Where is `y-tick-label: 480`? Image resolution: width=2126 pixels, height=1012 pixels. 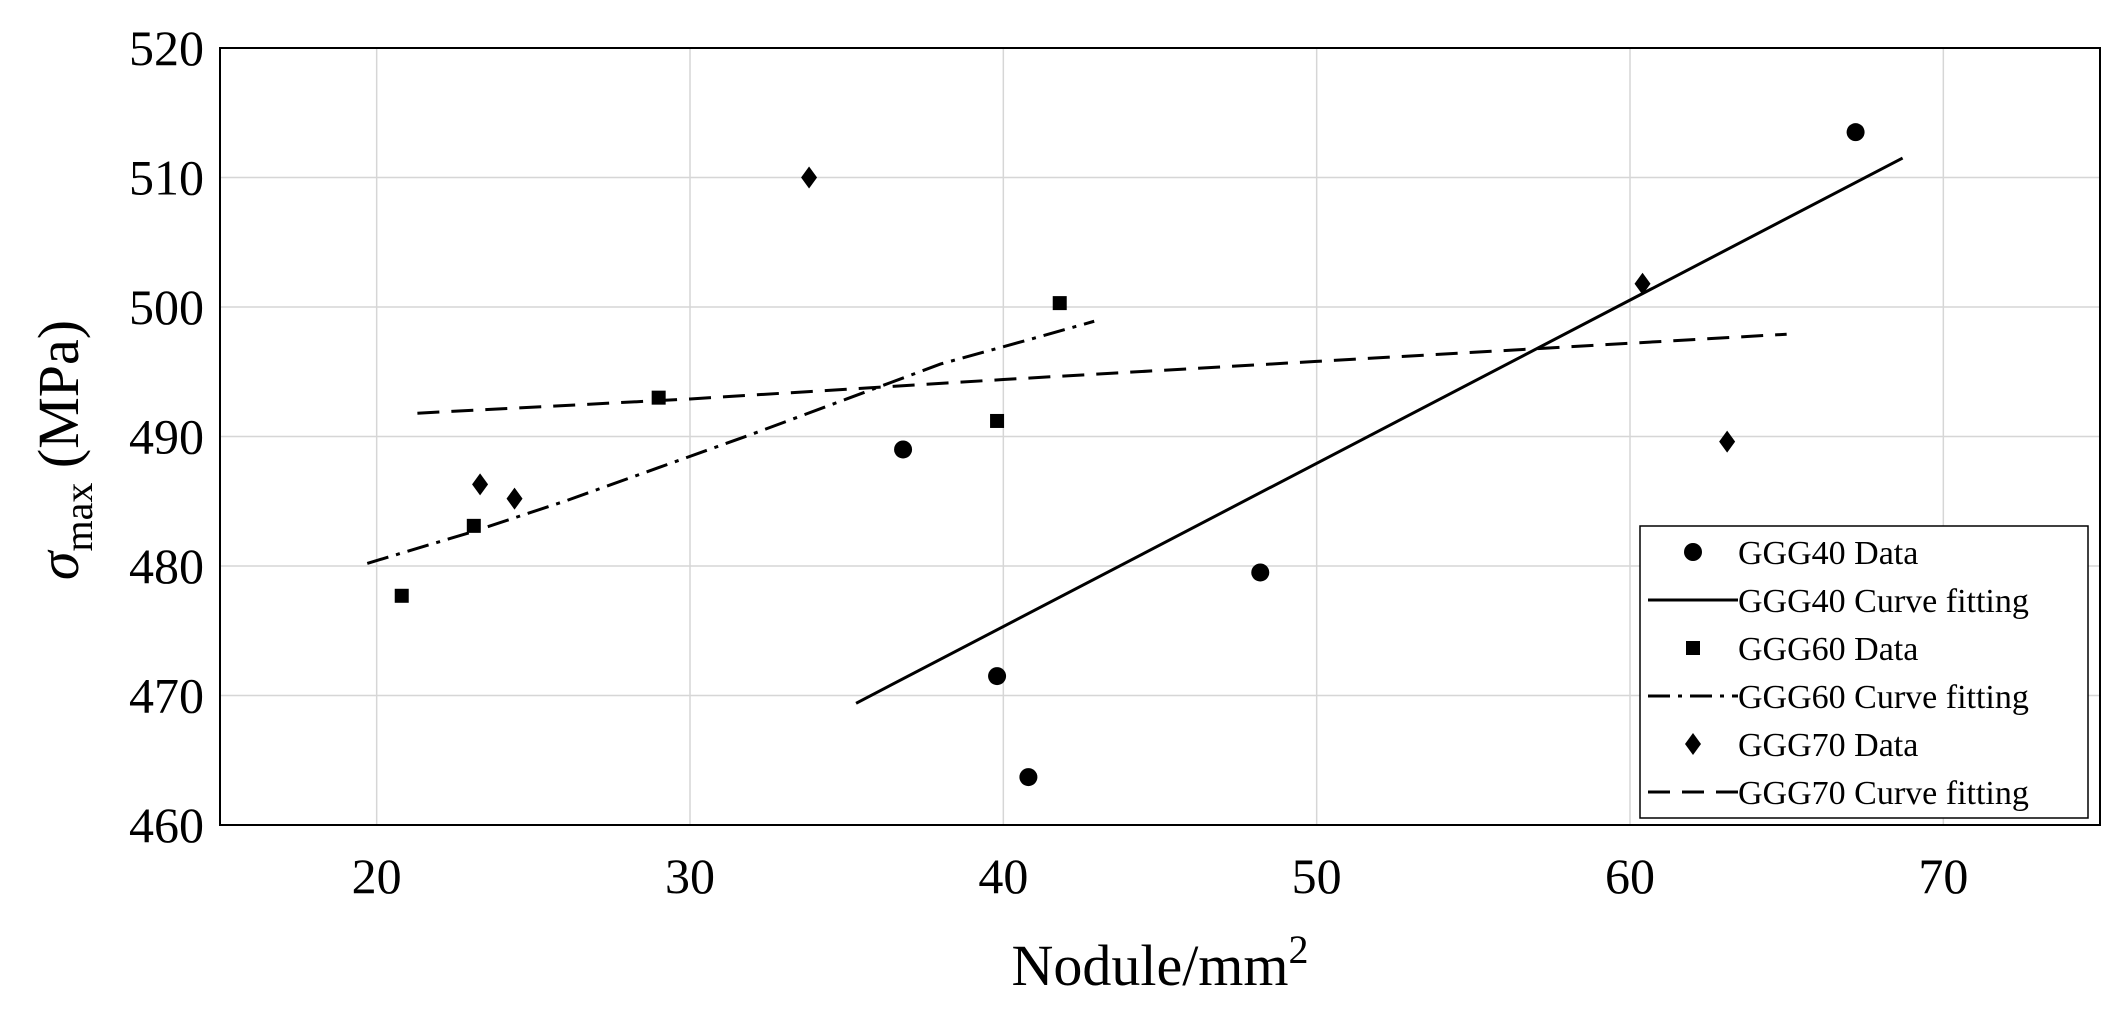
y-tick-label: 480 is located at coordinates (166, 566).